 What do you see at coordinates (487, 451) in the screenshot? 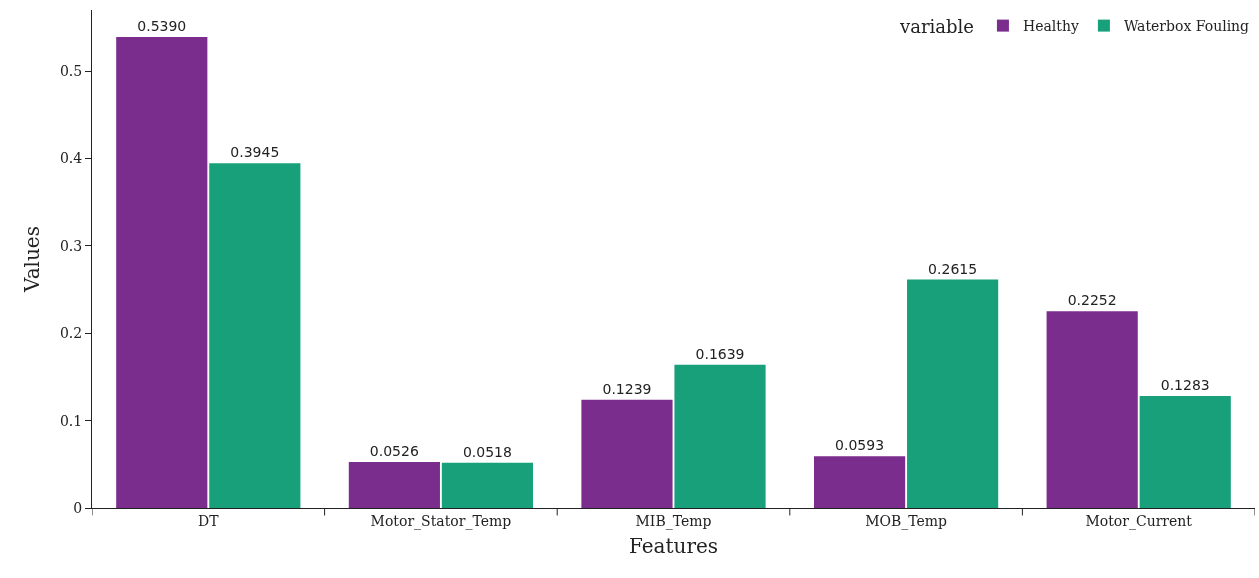
I see `text: 0.0518` at bounding box center [487, 451].